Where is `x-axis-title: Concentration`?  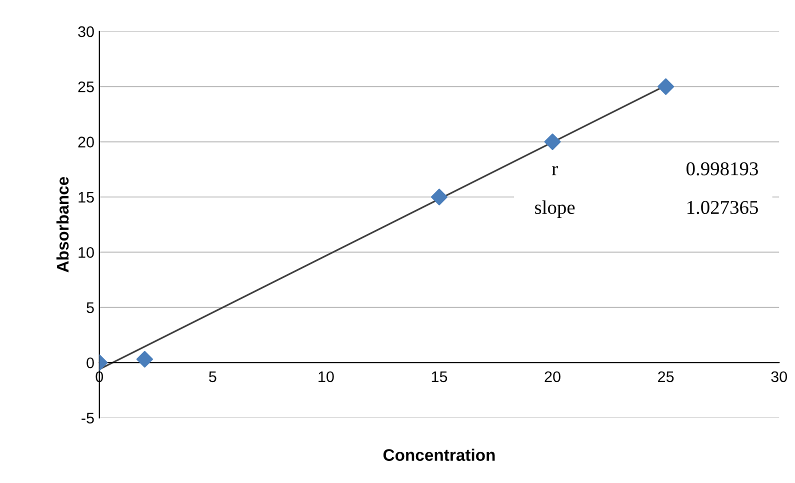 x-axis-title: Concentration is located at coordinates (439, 454).